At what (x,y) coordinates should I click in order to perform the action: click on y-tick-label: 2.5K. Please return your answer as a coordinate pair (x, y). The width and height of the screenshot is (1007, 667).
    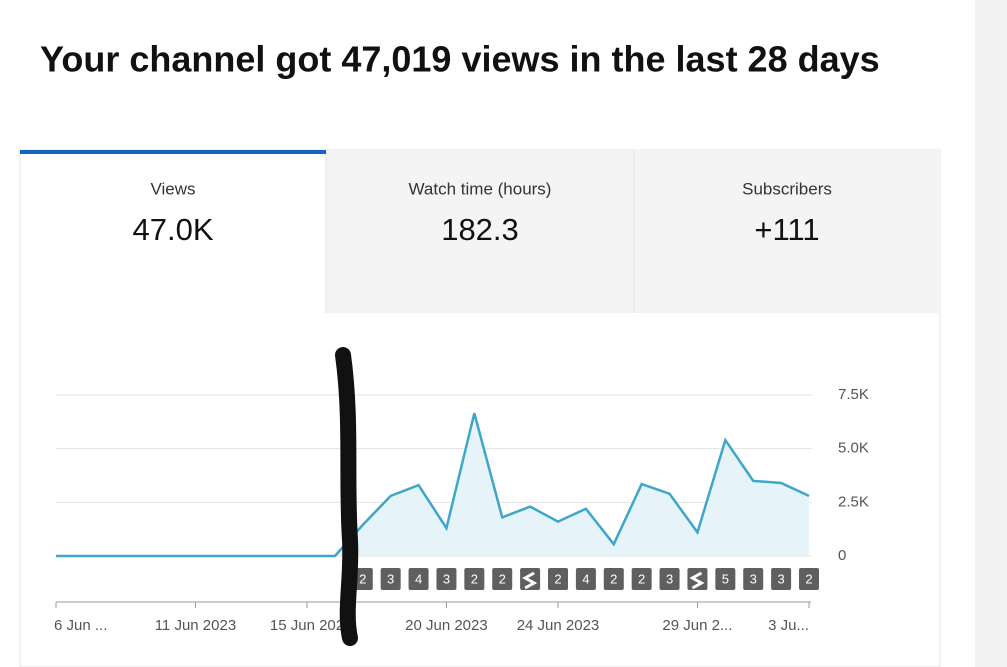
    Looking at the image, I should click on (853, 501).